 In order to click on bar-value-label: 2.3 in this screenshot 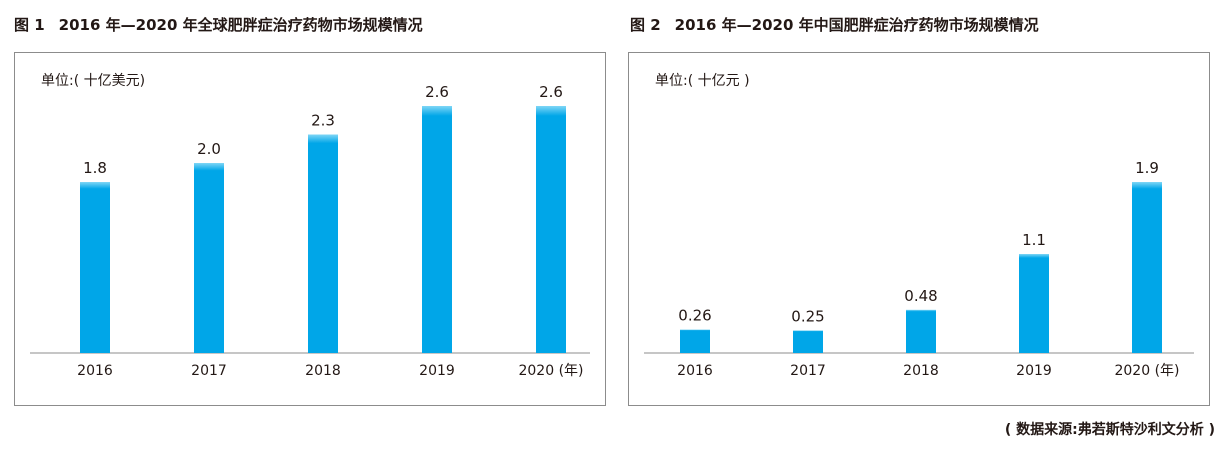, I will do `click(323, 121)`.